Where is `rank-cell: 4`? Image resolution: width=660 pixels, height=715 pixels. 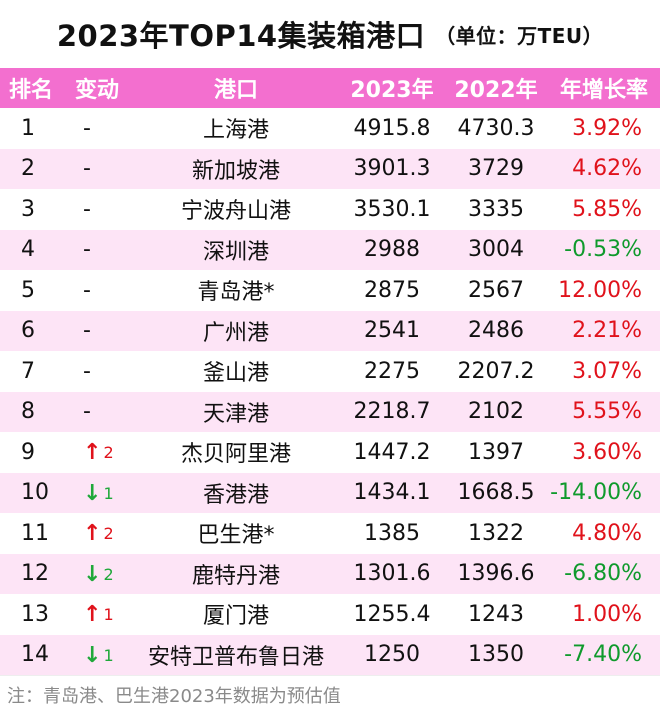
rank-cell: 4 is located at coordinates (31, 249).